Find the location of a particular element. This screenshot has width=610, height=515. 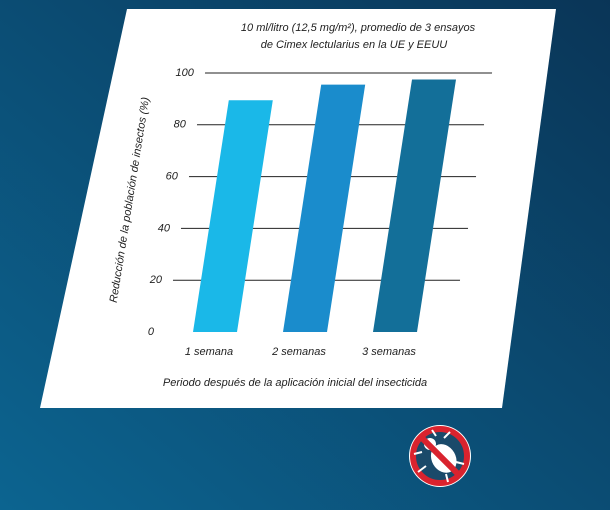

y-tick-label: 80 is located at coordinates (180, 125).